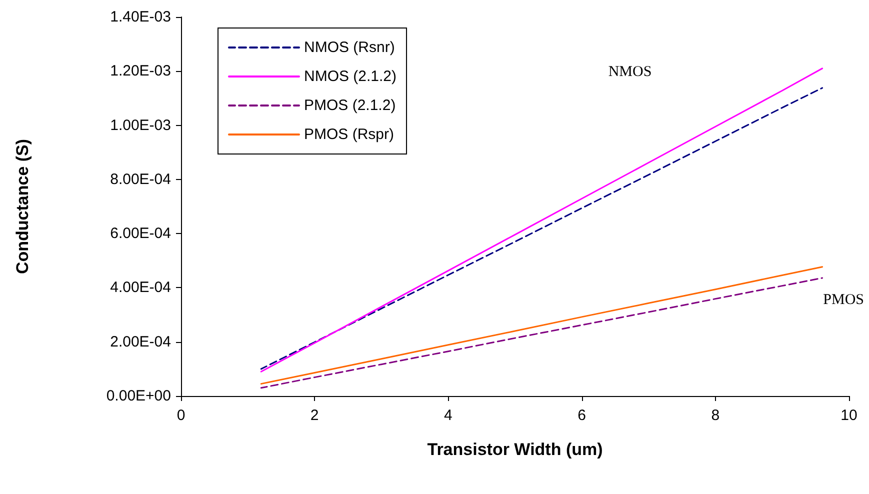 The image size is (869, 494). I want to click on x-tick-label: 2, so click(314, 415).